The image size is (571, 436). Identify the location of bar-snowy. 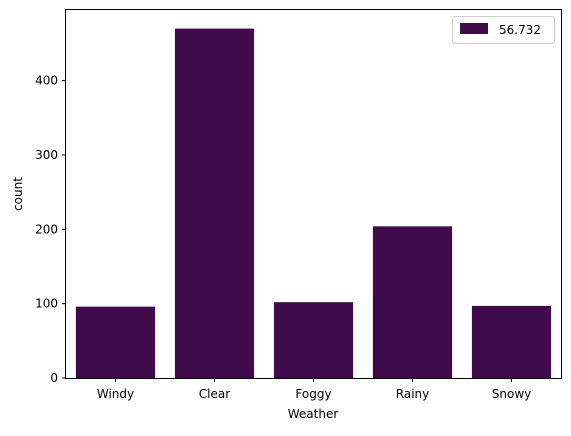
(511, 341).